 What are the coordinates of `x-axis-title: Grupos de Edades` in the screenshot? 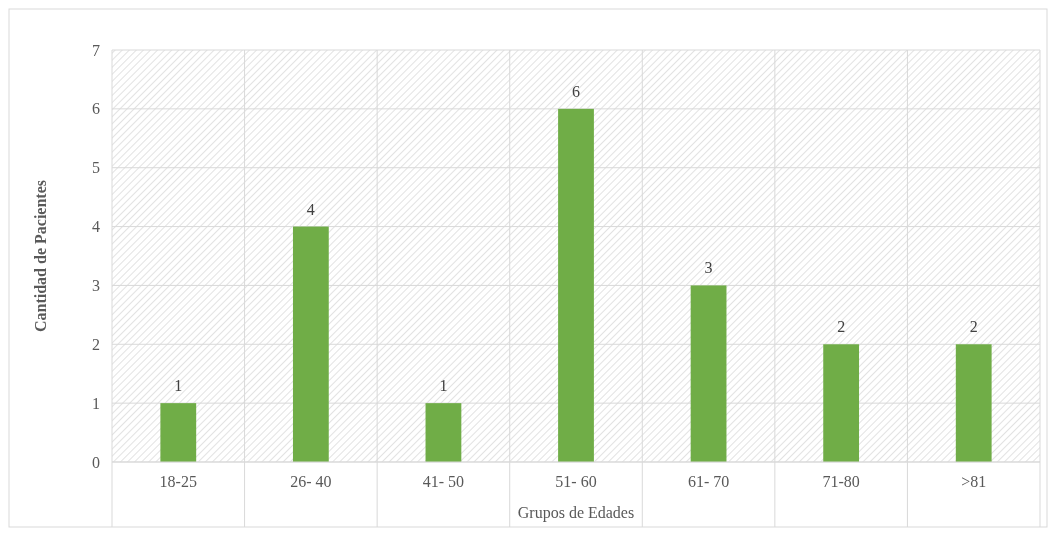 It's located at (576, 513).